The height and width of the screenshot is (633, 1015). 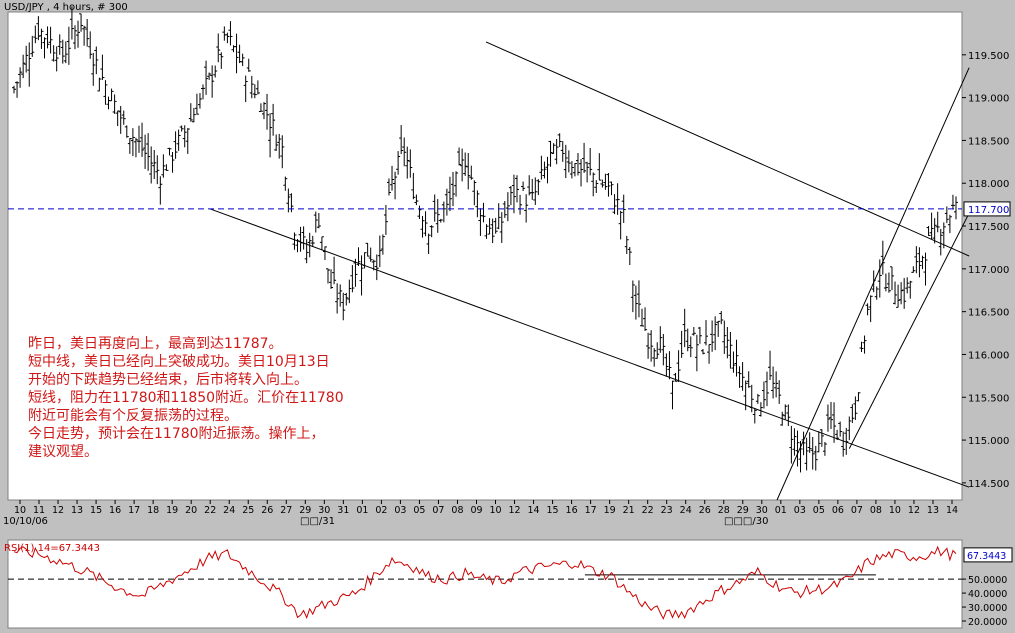 What do you see at coordinates (509, 209) in the screenshot?
I see `reference-line-group: 117.700` at bounding box center [509, 209].